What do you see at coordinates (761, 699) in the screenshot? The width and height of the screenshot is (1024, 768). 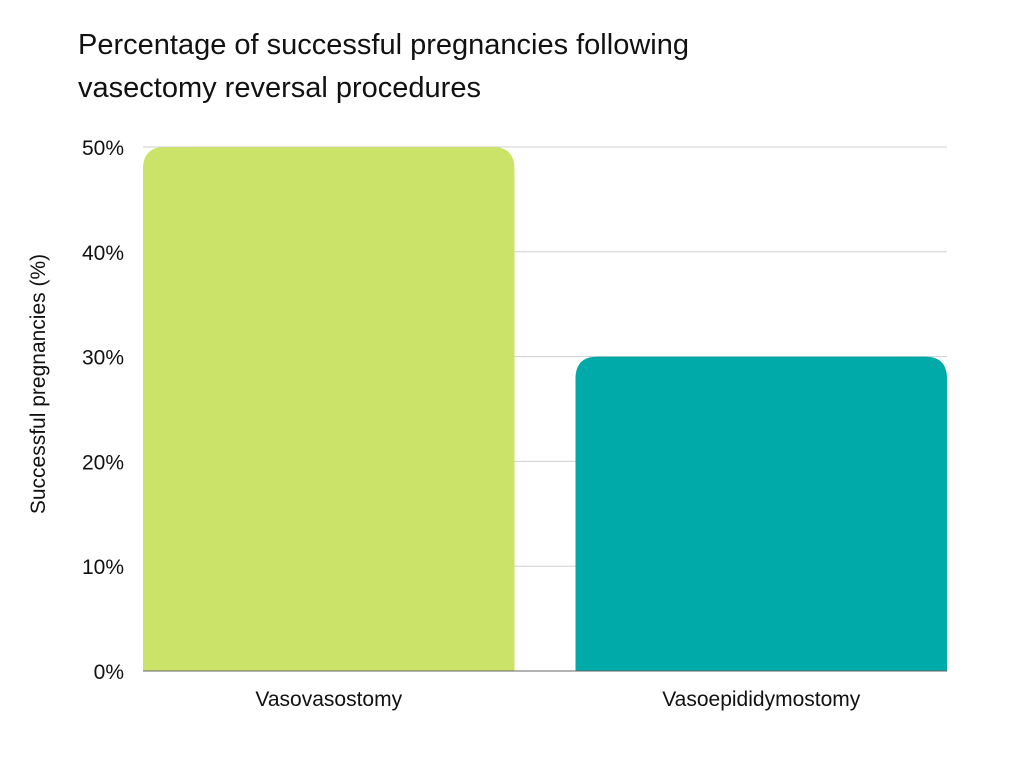 I see `category-label-vasoepididymostomy: Vasoepididymostomy` at bounding box center [761, 699].